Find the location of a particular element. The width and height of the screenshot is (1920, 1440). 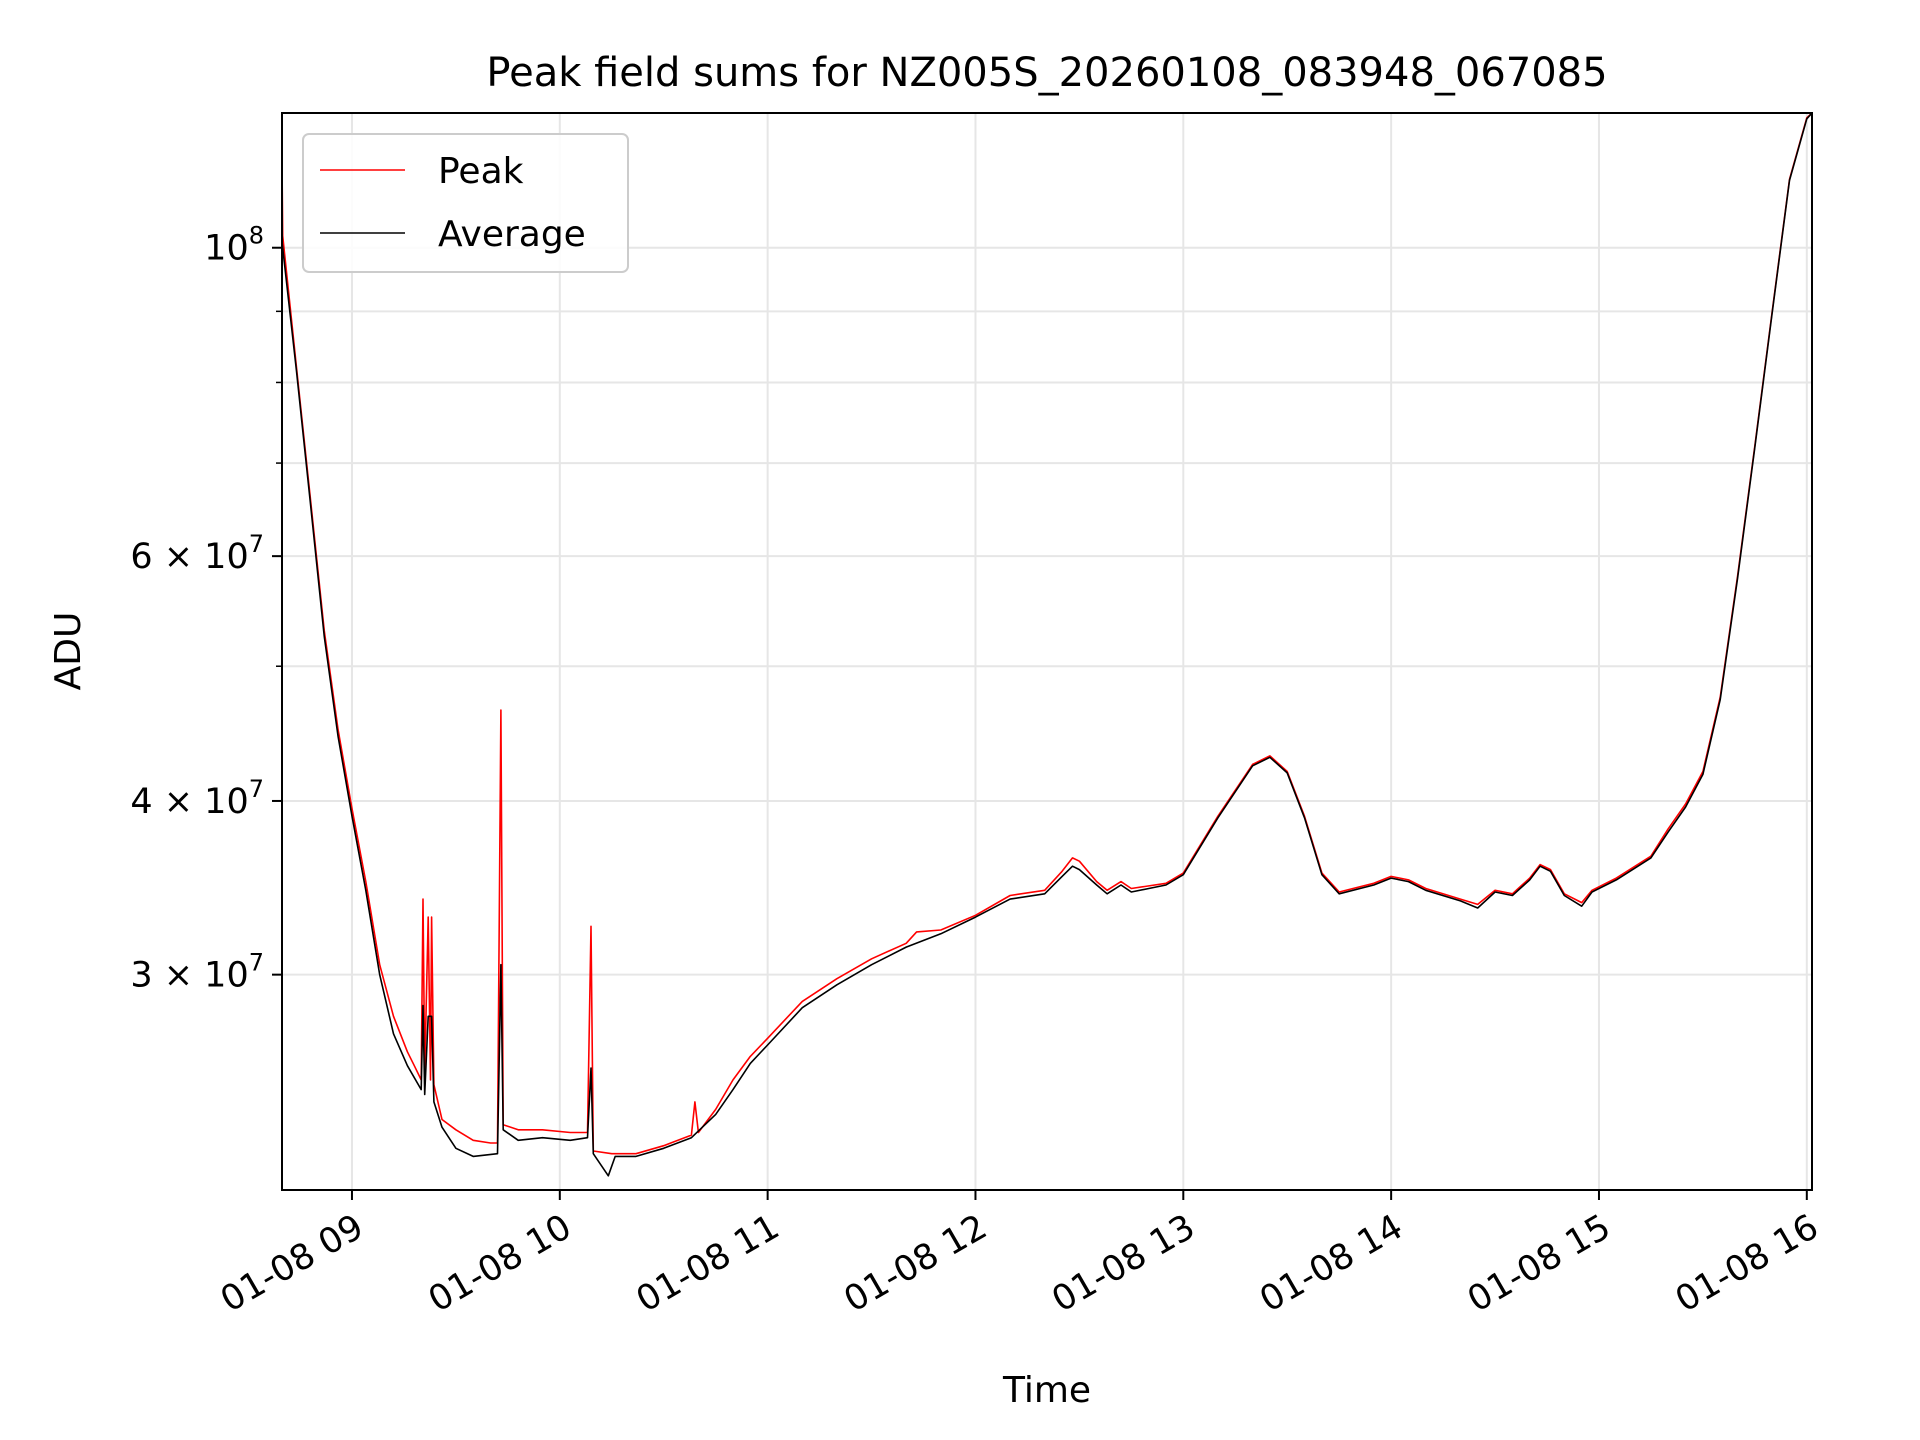

y-tick-label: 108 is located at coordinates (234, 245).